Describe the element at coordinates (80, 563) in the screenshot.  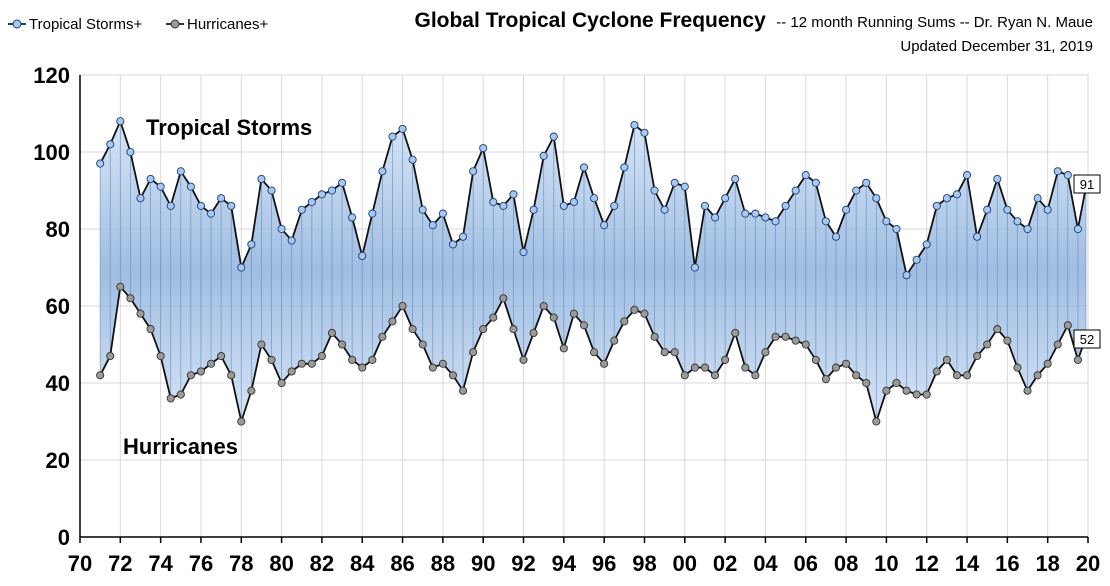
I see `x-tick-label: 70` at that location.